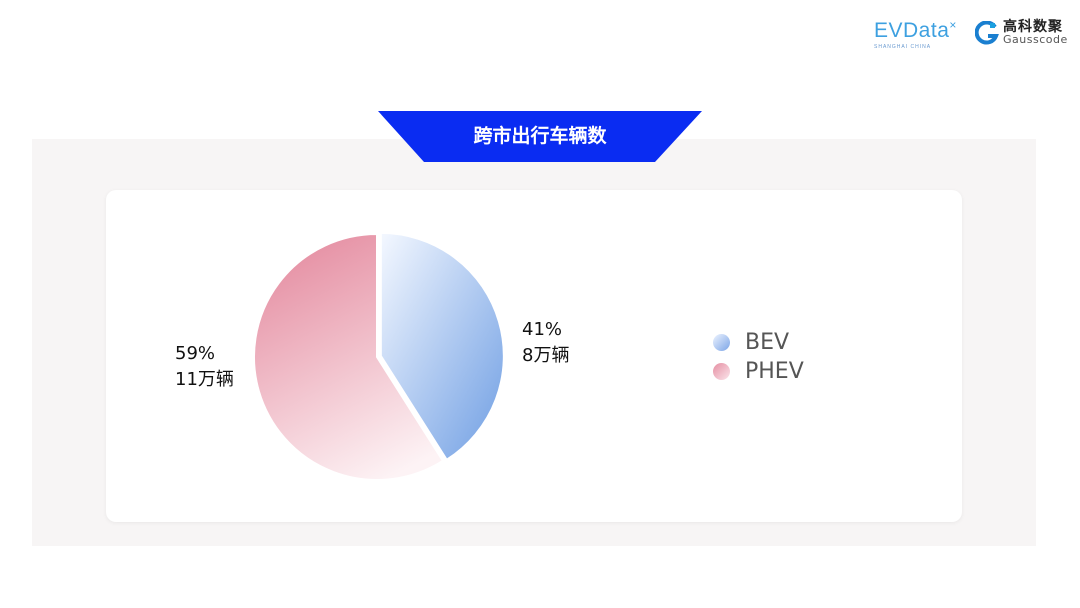 This screenshot has width=1080, height=608. I want to click on evdata-logo-sub: SHANGHAI CHINA, so click(903, 47).